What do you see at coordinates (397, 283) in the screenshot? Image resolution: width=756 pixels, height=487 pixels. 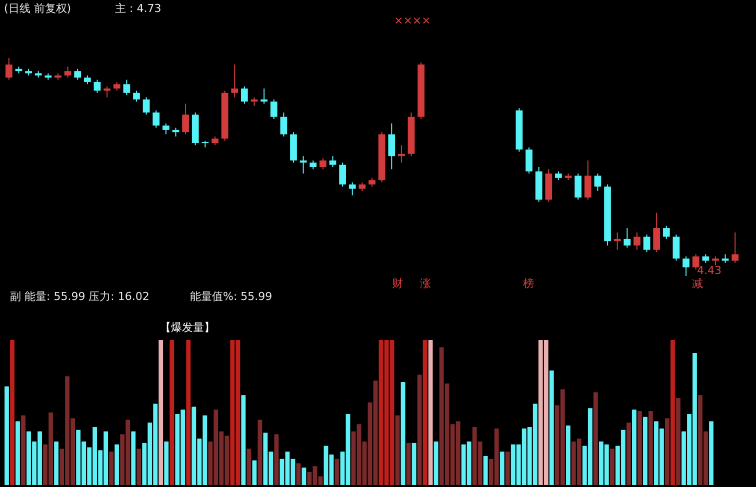 I see `text: 财` at bounding box center [397, 283].